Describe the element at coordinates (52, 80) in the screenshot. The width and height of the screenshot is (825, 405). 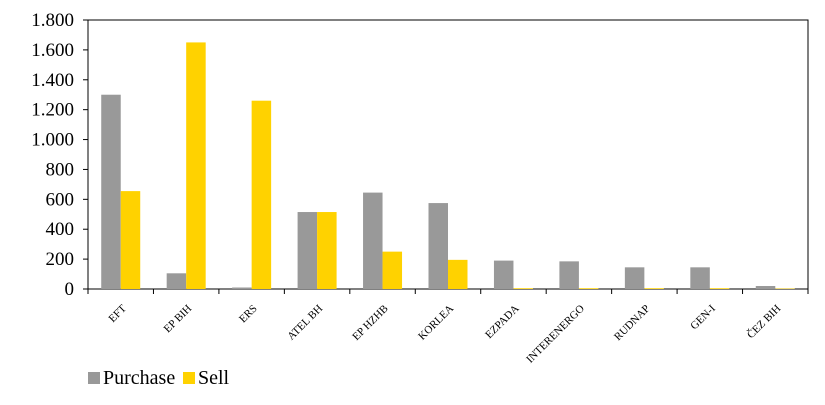
I see `y-tick-label: 1.400` at that location.